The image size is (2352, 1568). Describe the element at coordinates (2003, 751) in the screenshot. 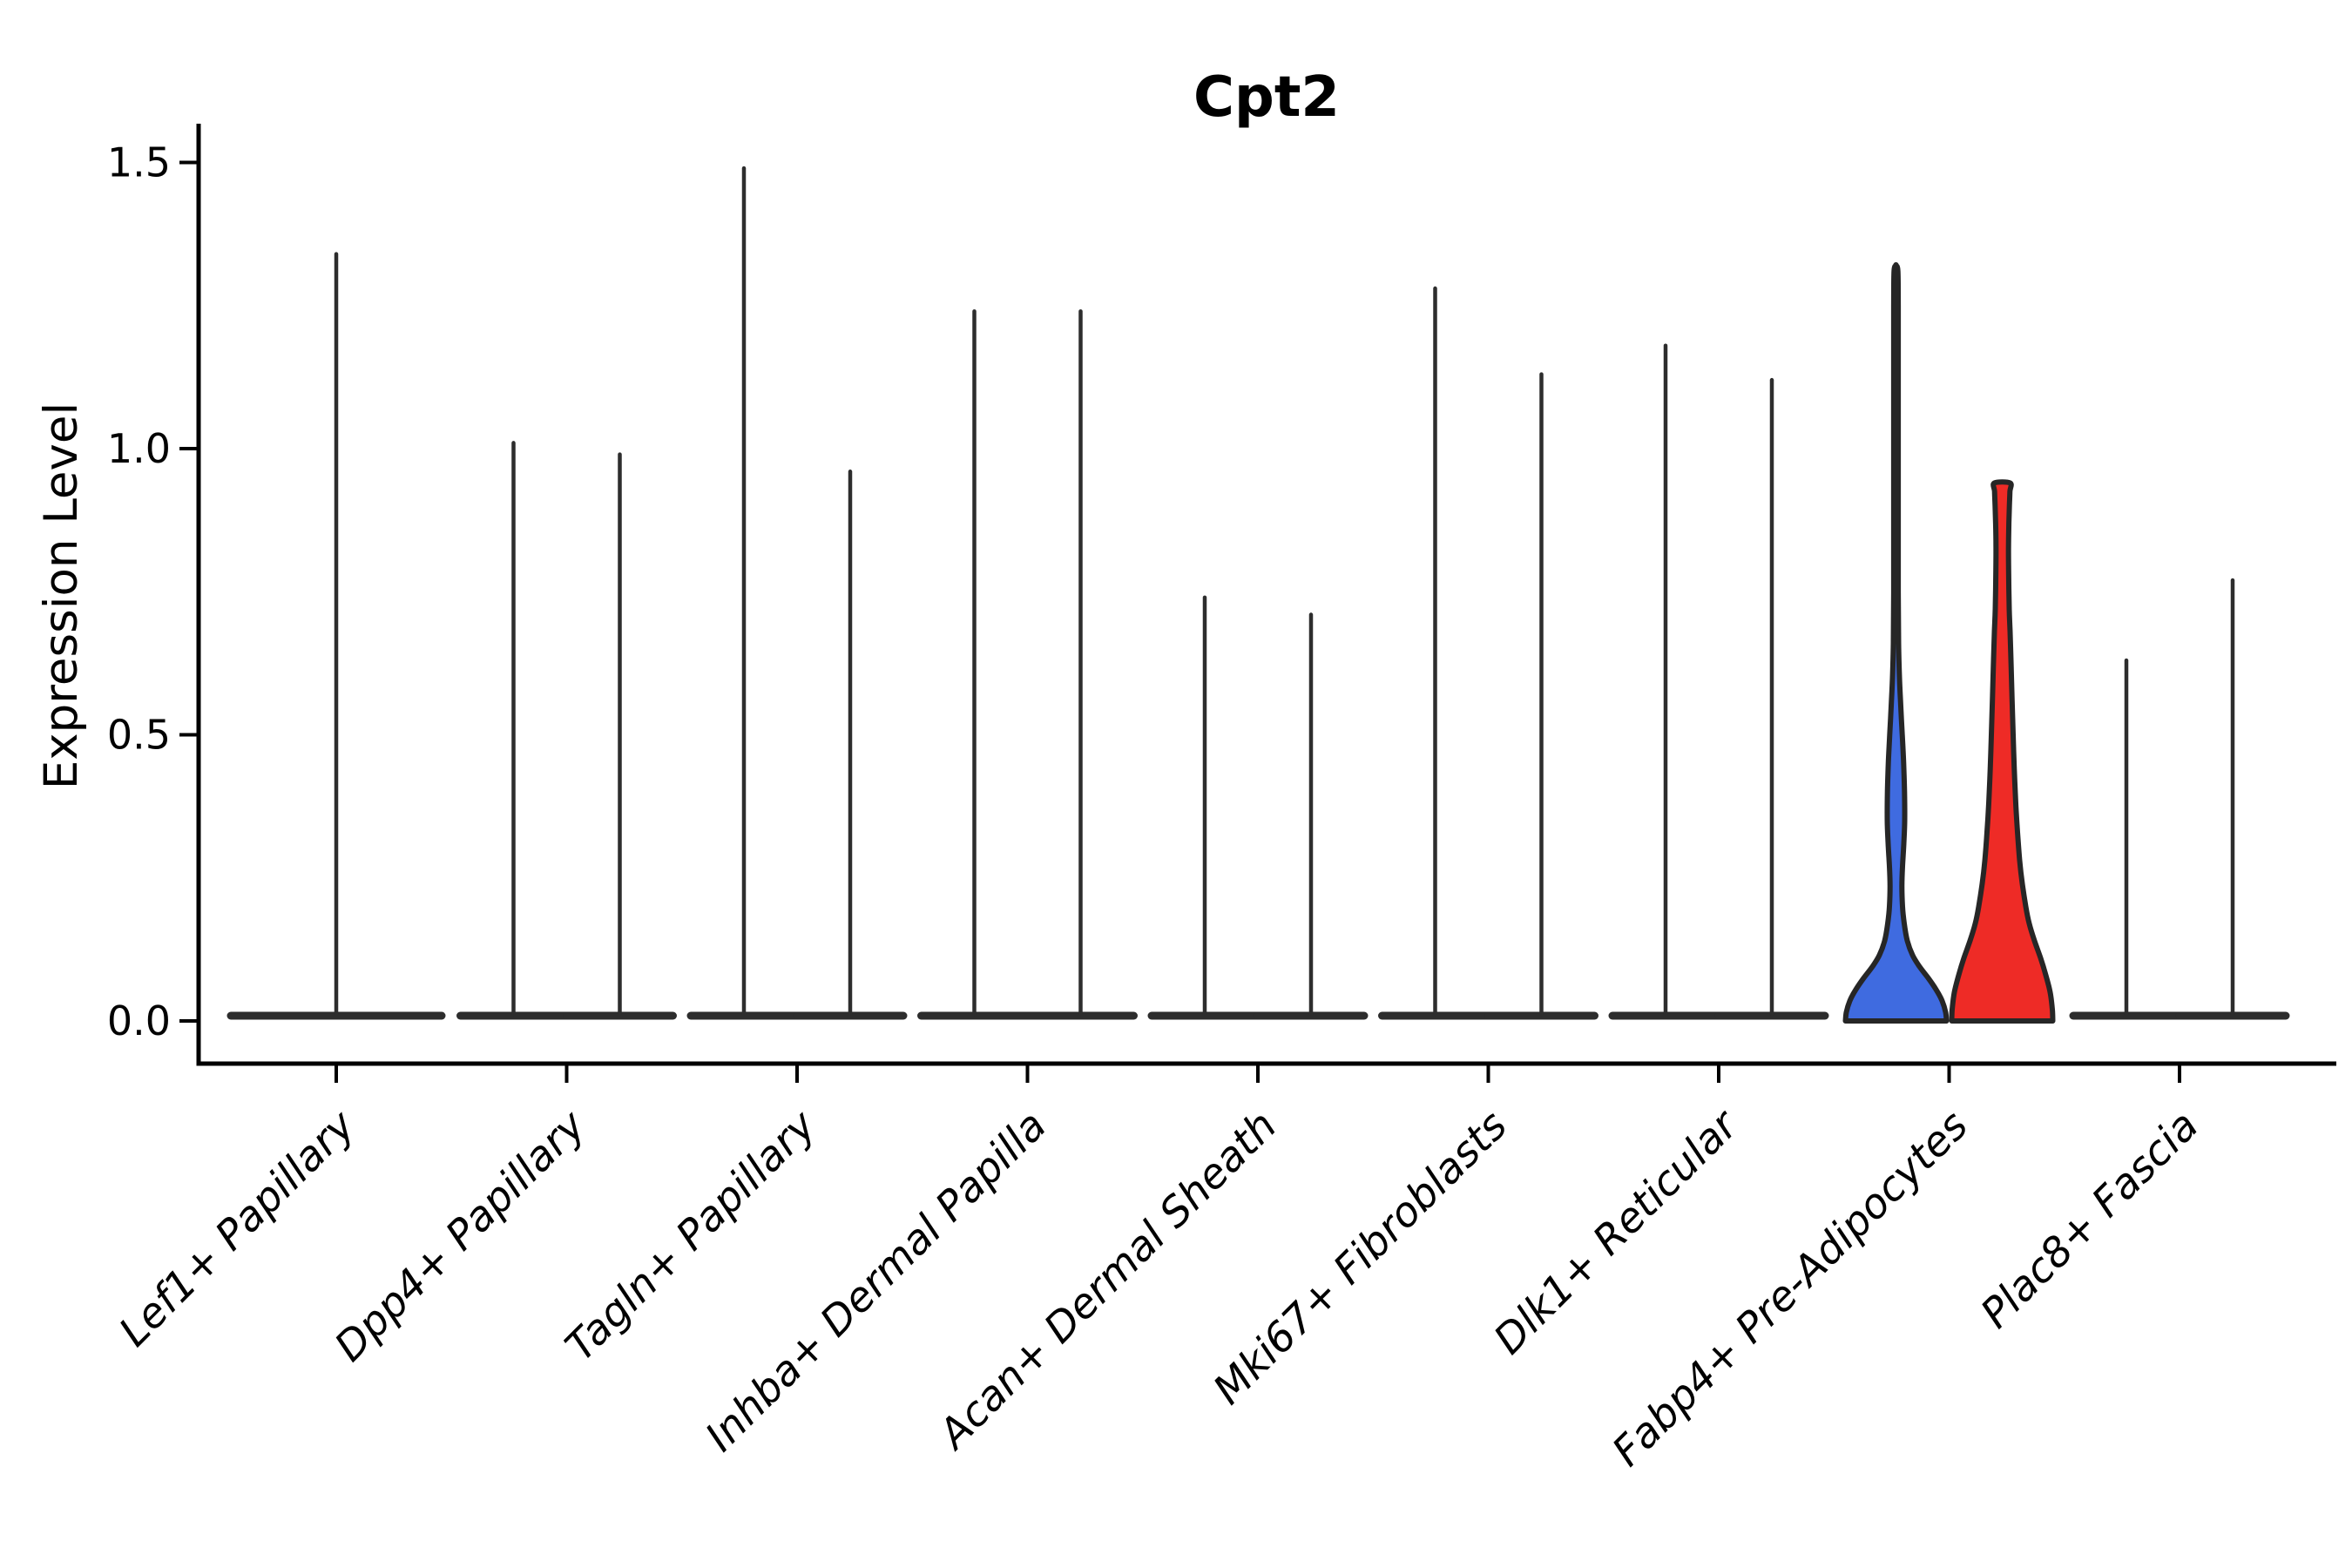

I see `violin-8-right` at that location.